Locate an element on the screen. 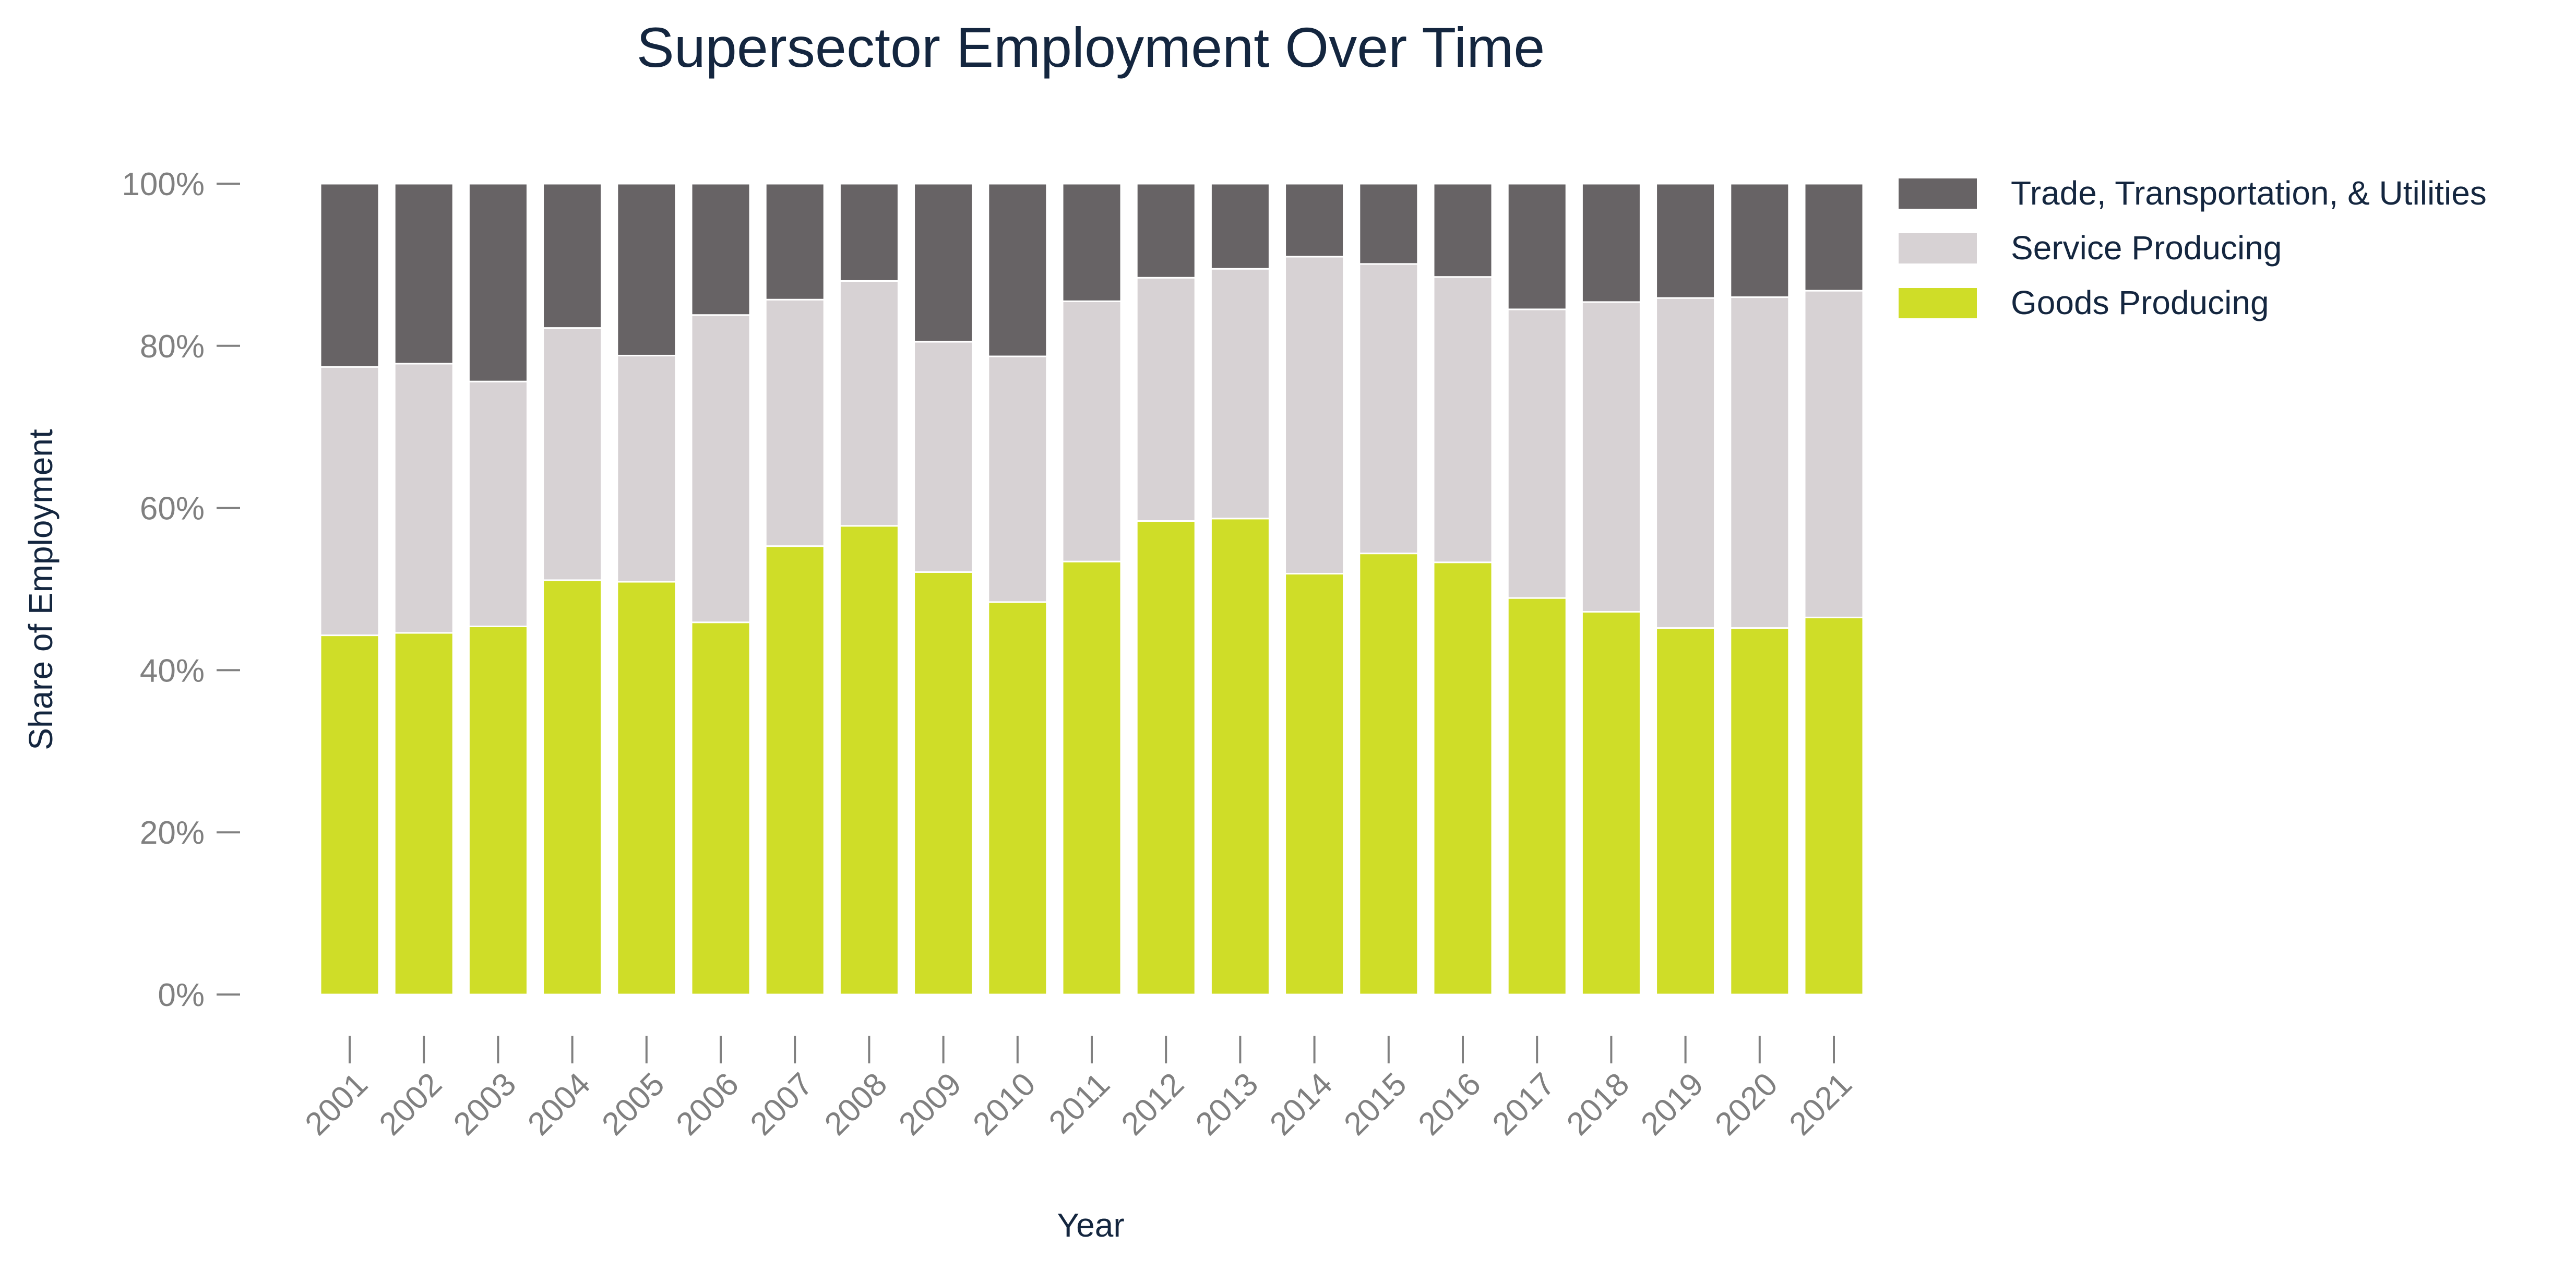 This screenshot has width=2576, height=1270. x-tick-label: 2015 is located at coordinates (1375, 1104).